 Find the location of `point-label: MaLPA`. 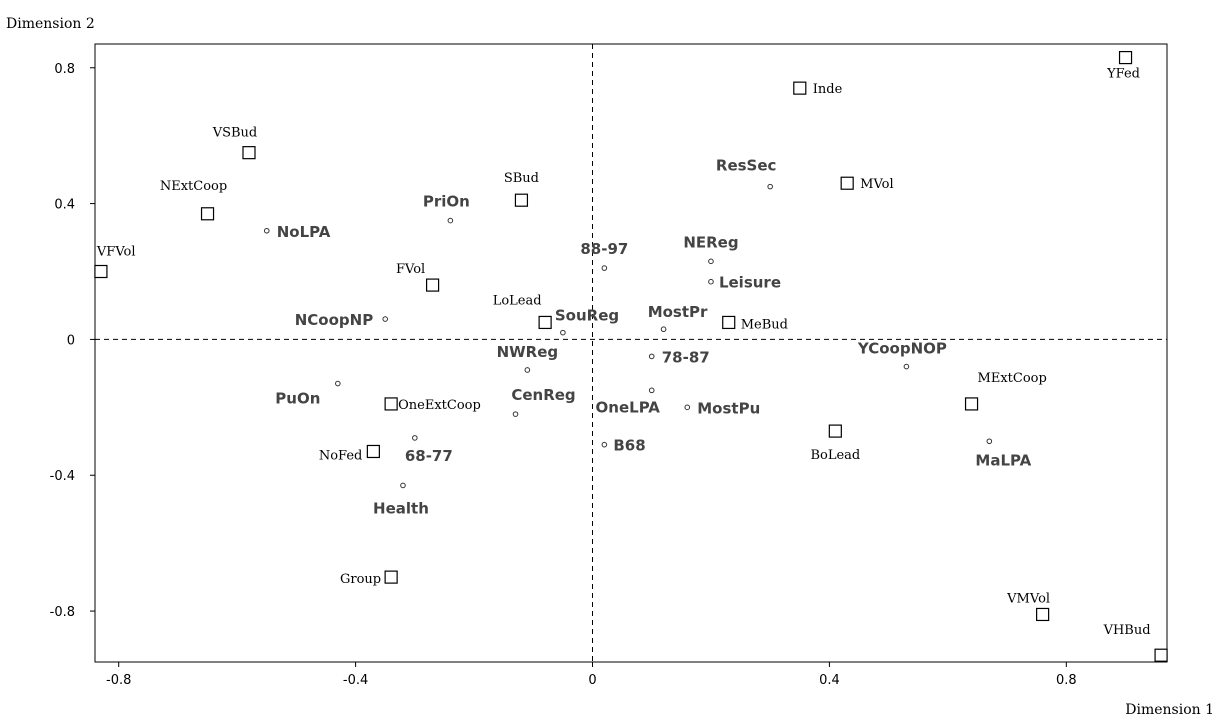

point-label: MaLPA is located at coordinates (1003, 460).